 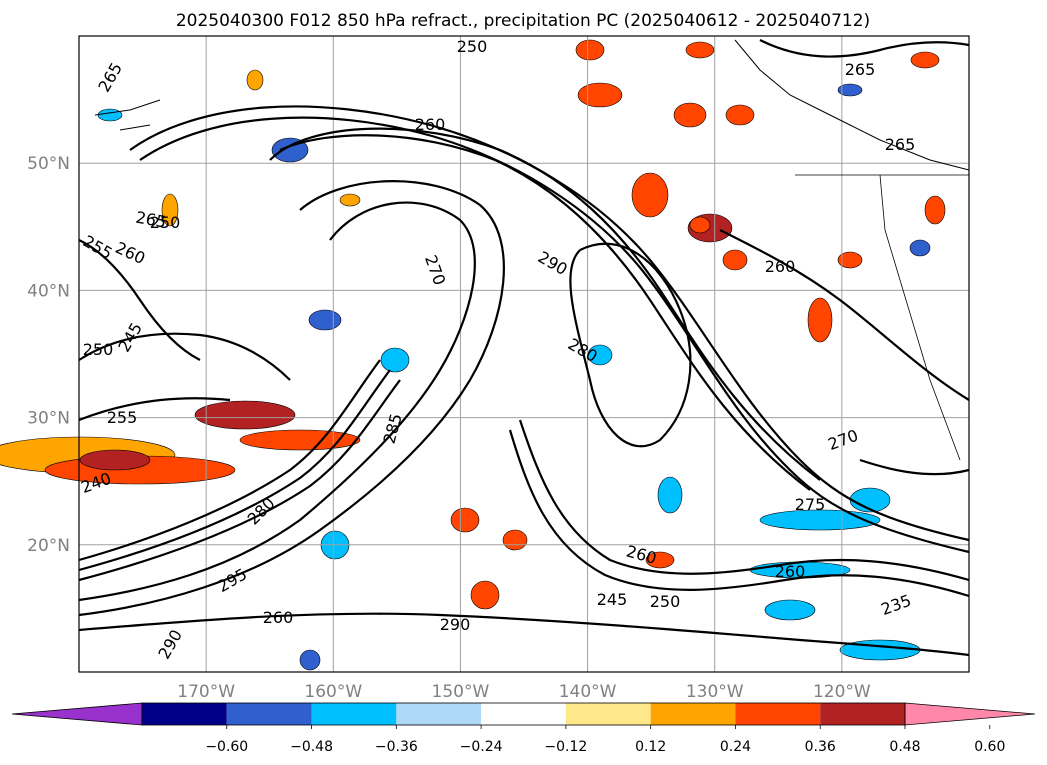 I want to click on x-tick-label: 150°W, so click(x=461, y=692).